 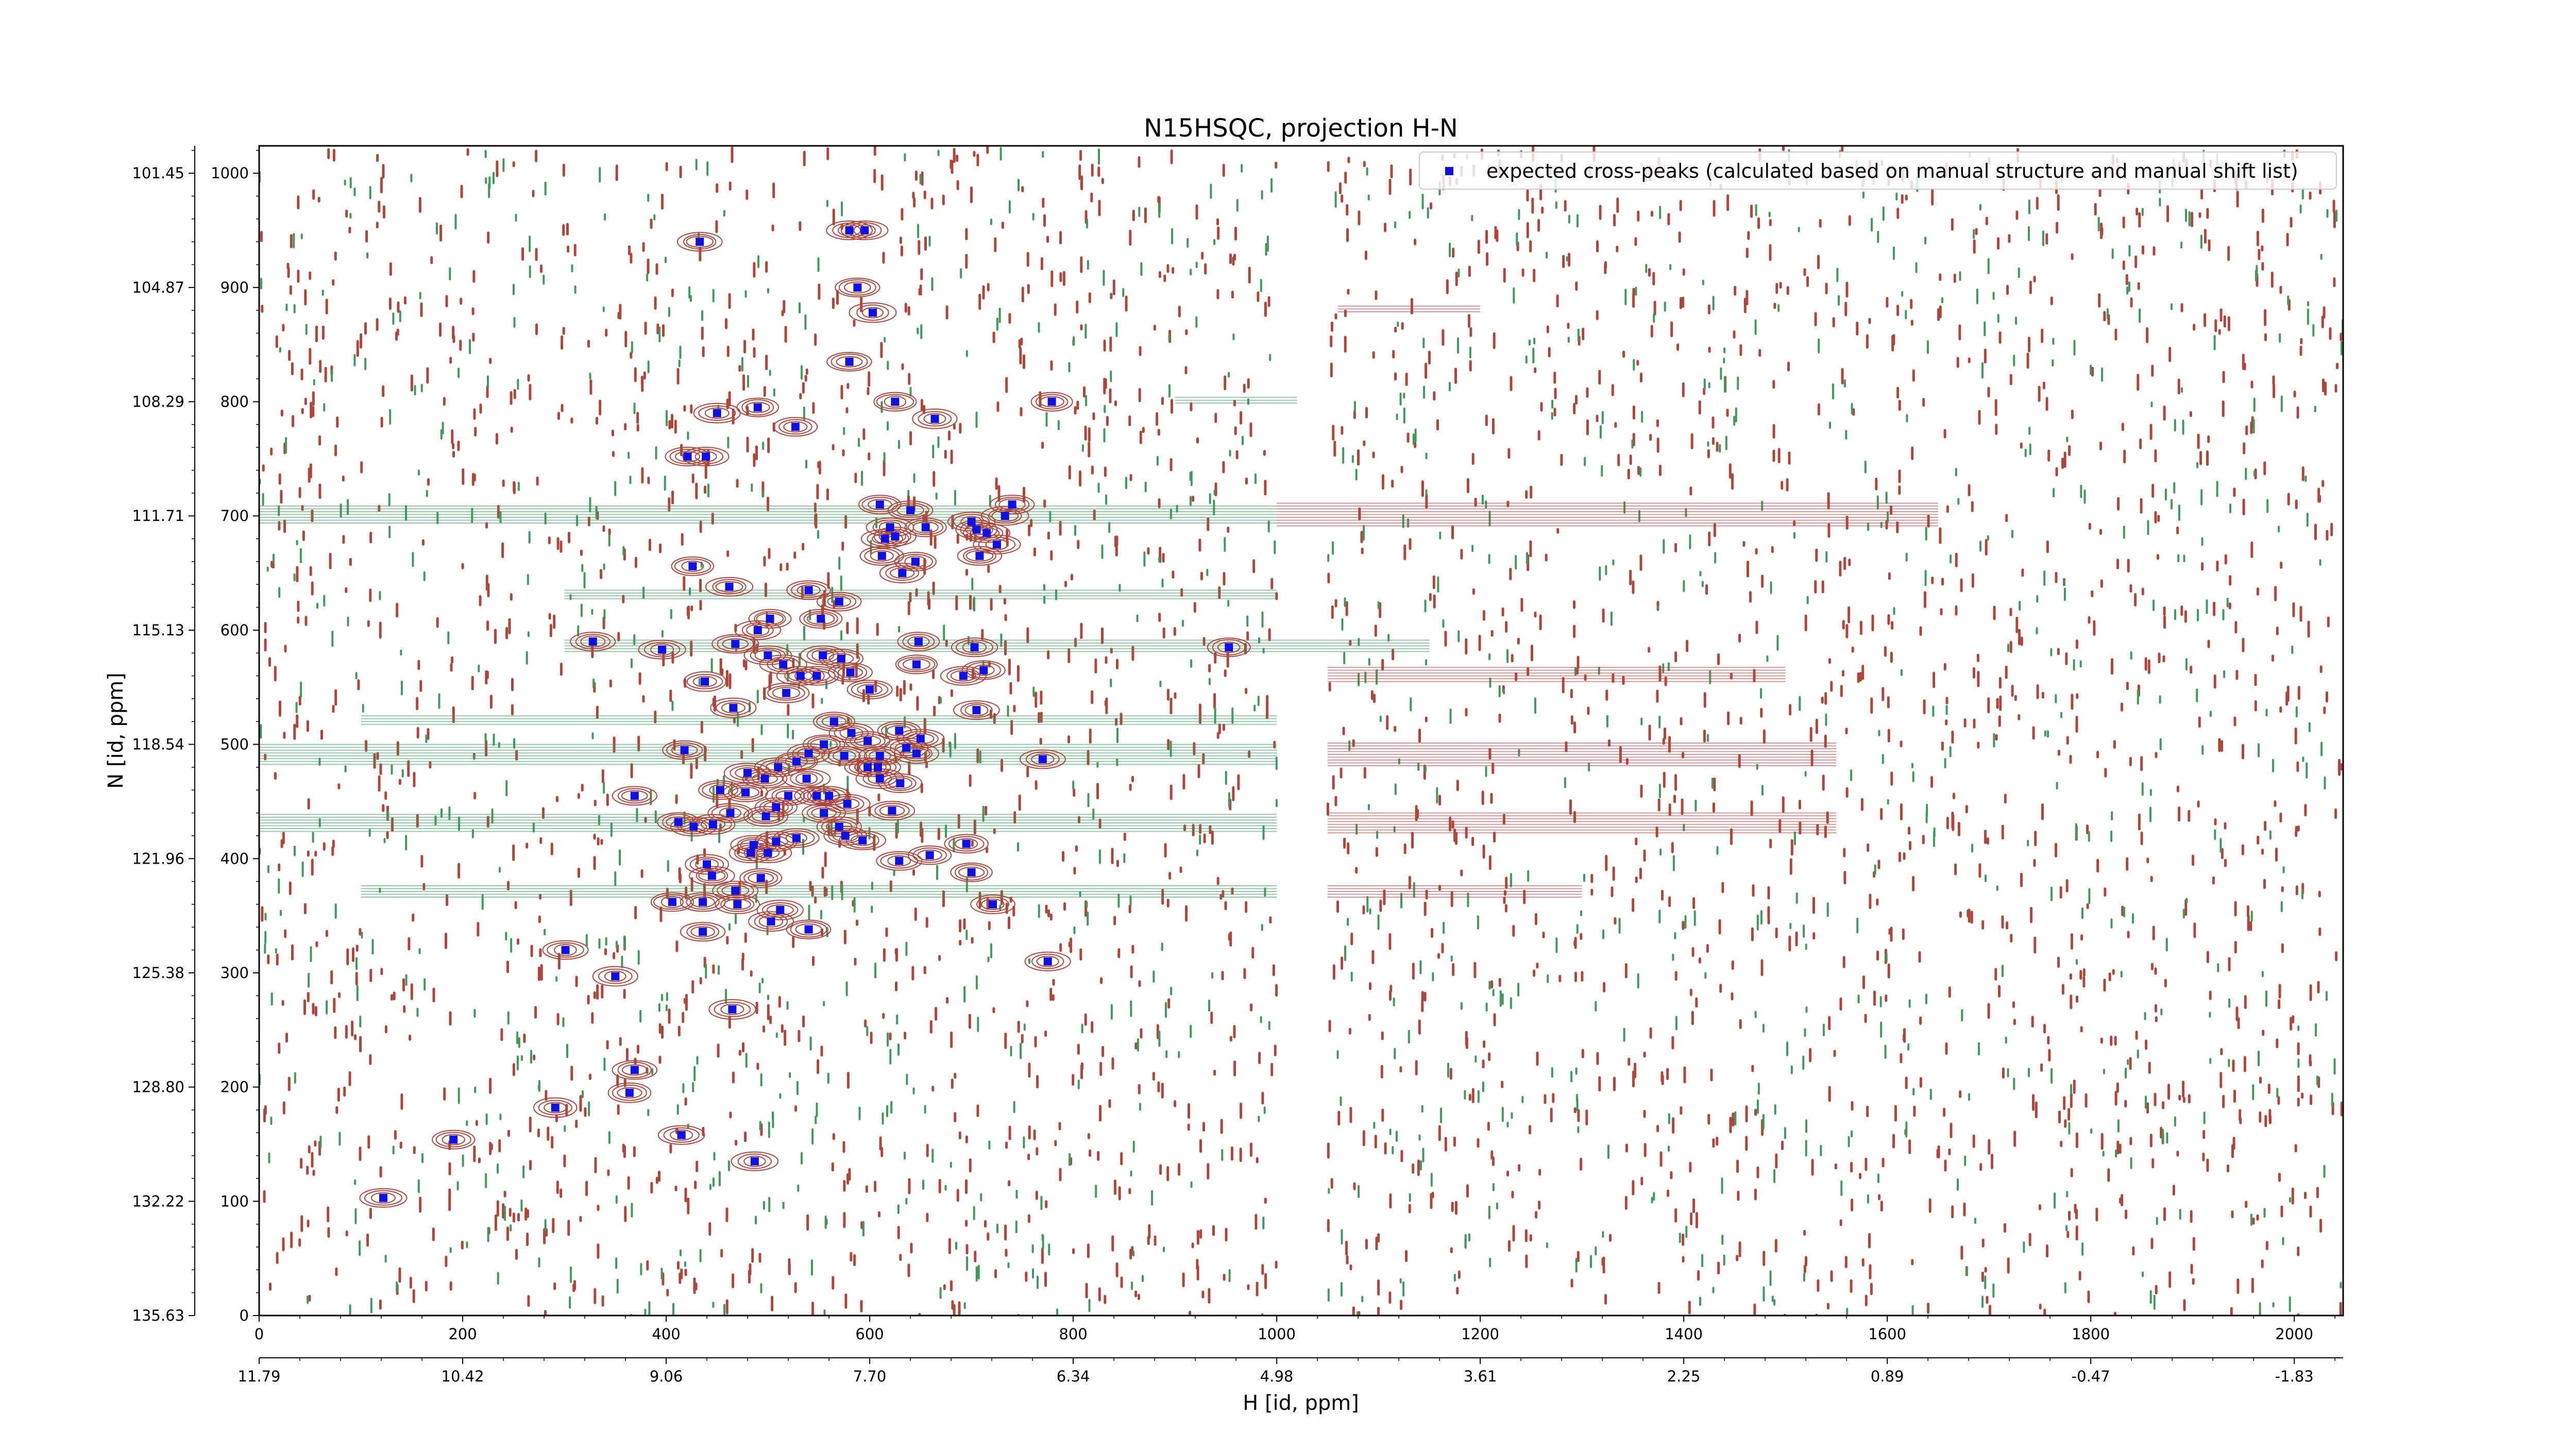 What do you see at coordinates (2091, 1334) in the screenshot?
I see `x-tick-label-9: 1800` at bounding box center [2091, 1334].